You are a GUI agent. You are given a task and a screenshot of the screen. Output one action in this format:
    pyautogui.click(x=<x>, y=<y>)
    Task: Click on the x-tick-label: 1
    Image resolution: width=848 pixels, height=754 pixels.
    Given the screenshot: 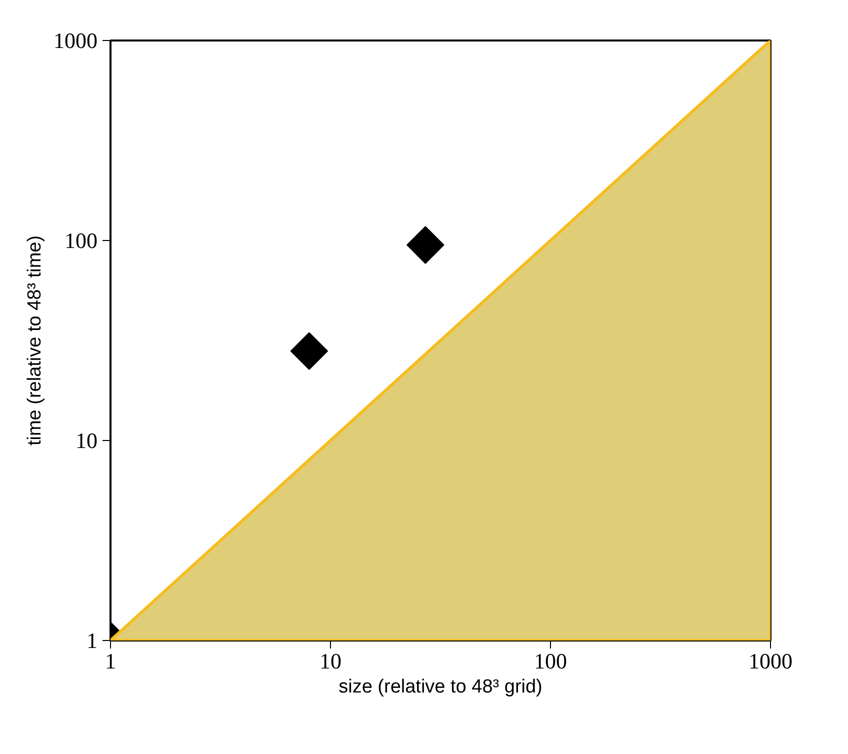 What is the action you would take?
    pyautogui.click(x=110, y=661)
    